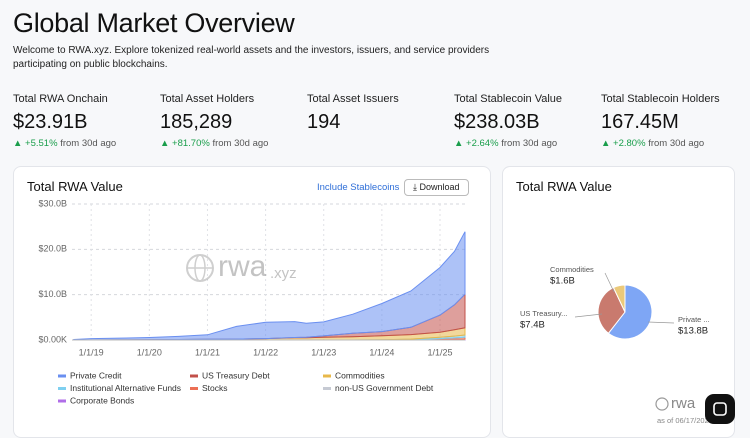 The width and height of the screenshot is (750, 438). What do you see at coordinates (358, 187) in the screenshot?
I see `stablecoin-toggle: Include Stablecoins` at bounding box center [358, 187].